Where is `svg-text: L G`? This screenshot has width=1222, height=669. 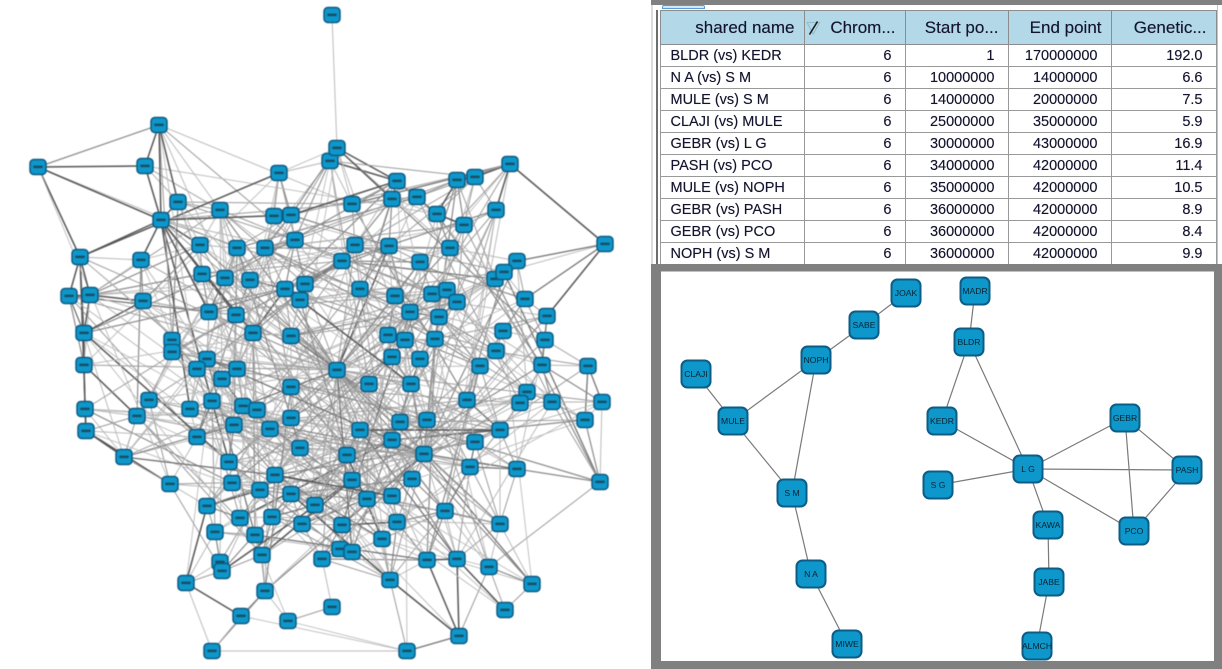
svg-text: L G is located at coordinates (1028, 469).